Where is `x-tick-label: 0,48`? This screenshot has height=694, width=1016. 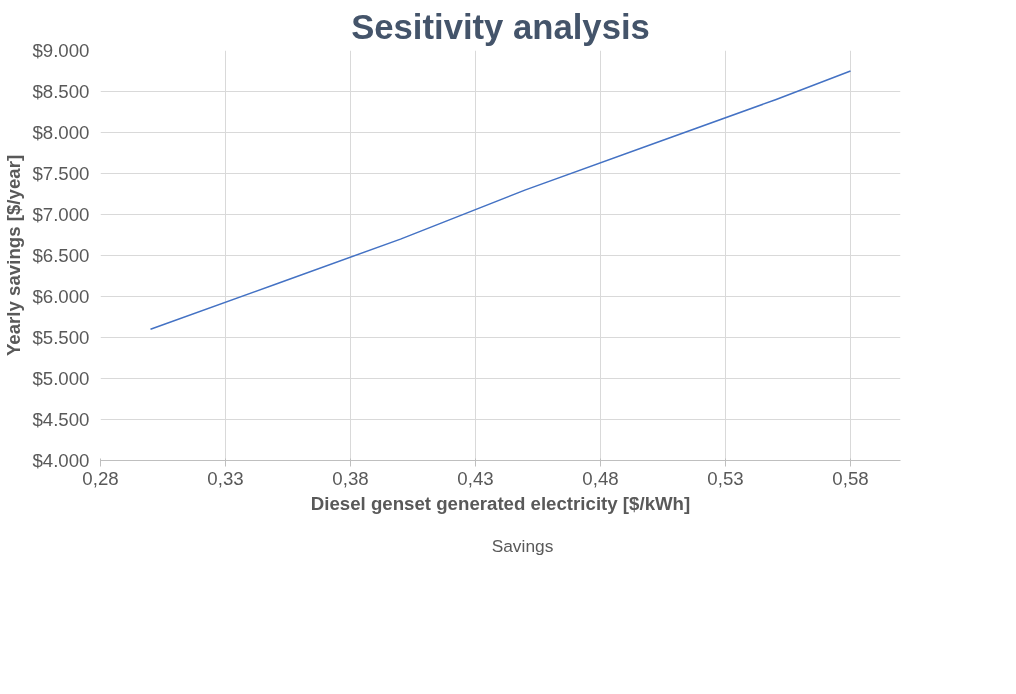
x-tick-label: 0,48 is located at coordinates (600, 478).